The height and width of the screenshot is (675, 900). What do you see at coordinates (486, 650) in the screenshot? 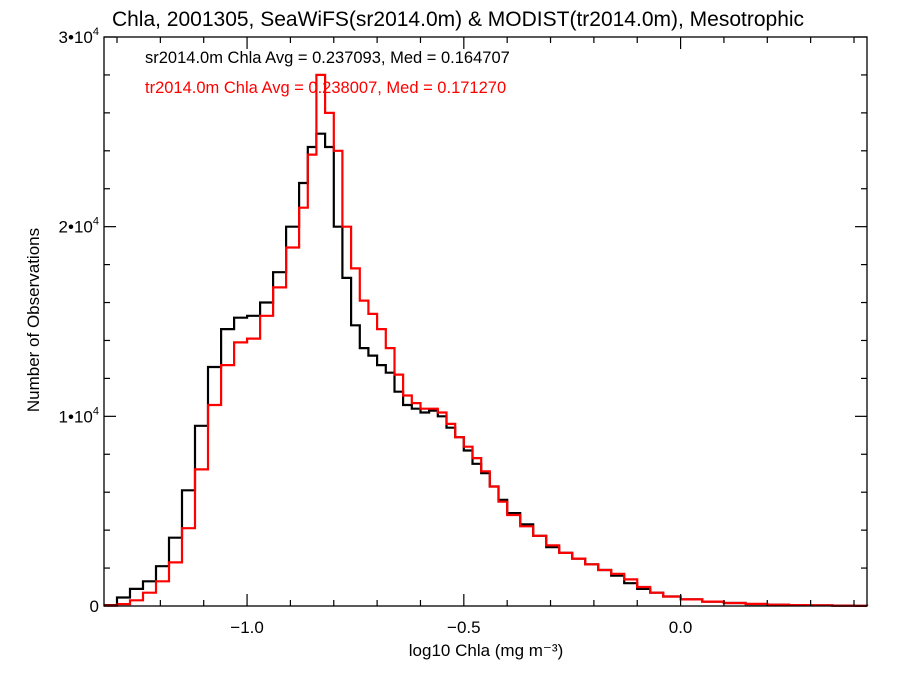
I see `x-axis-label: log10 Chla (mg m⁻³)` at bounding box center [486, 650].